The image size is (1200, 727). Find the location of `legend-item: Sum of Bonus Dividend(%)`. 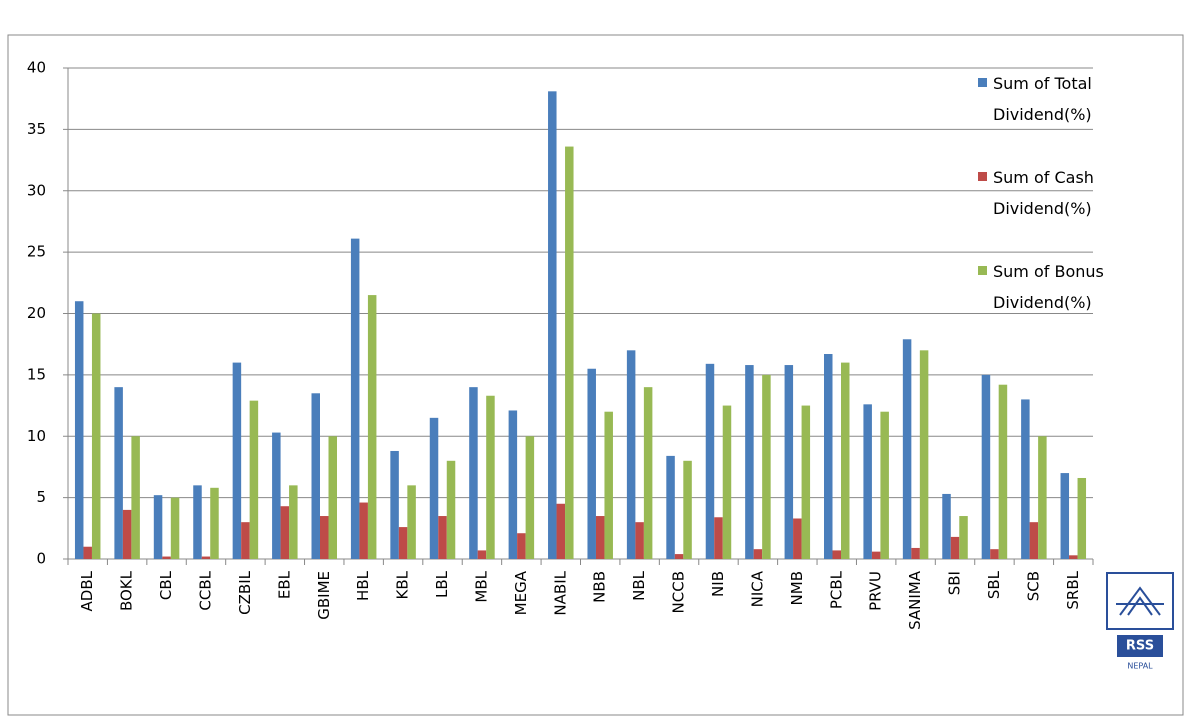

legend-item: Sum of Bonus Dividend(%) is located at coordinates (1050, 287).